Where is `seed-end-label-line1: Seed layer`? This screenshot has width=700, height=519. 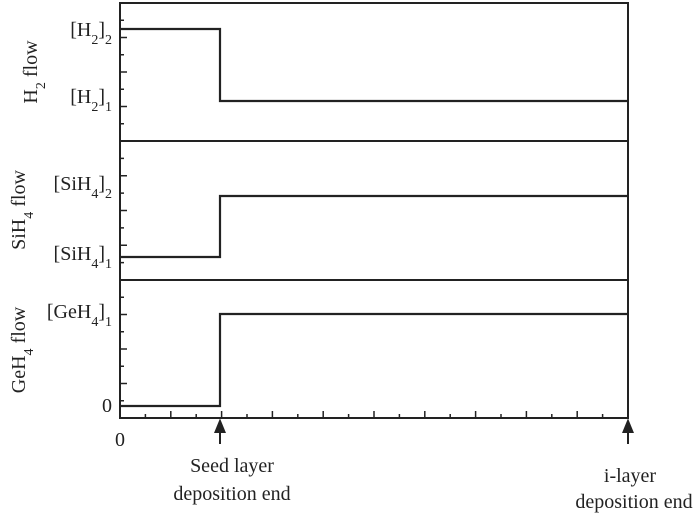
seed-end-label-line1: Seed layer is located at coordinates (232, 466).